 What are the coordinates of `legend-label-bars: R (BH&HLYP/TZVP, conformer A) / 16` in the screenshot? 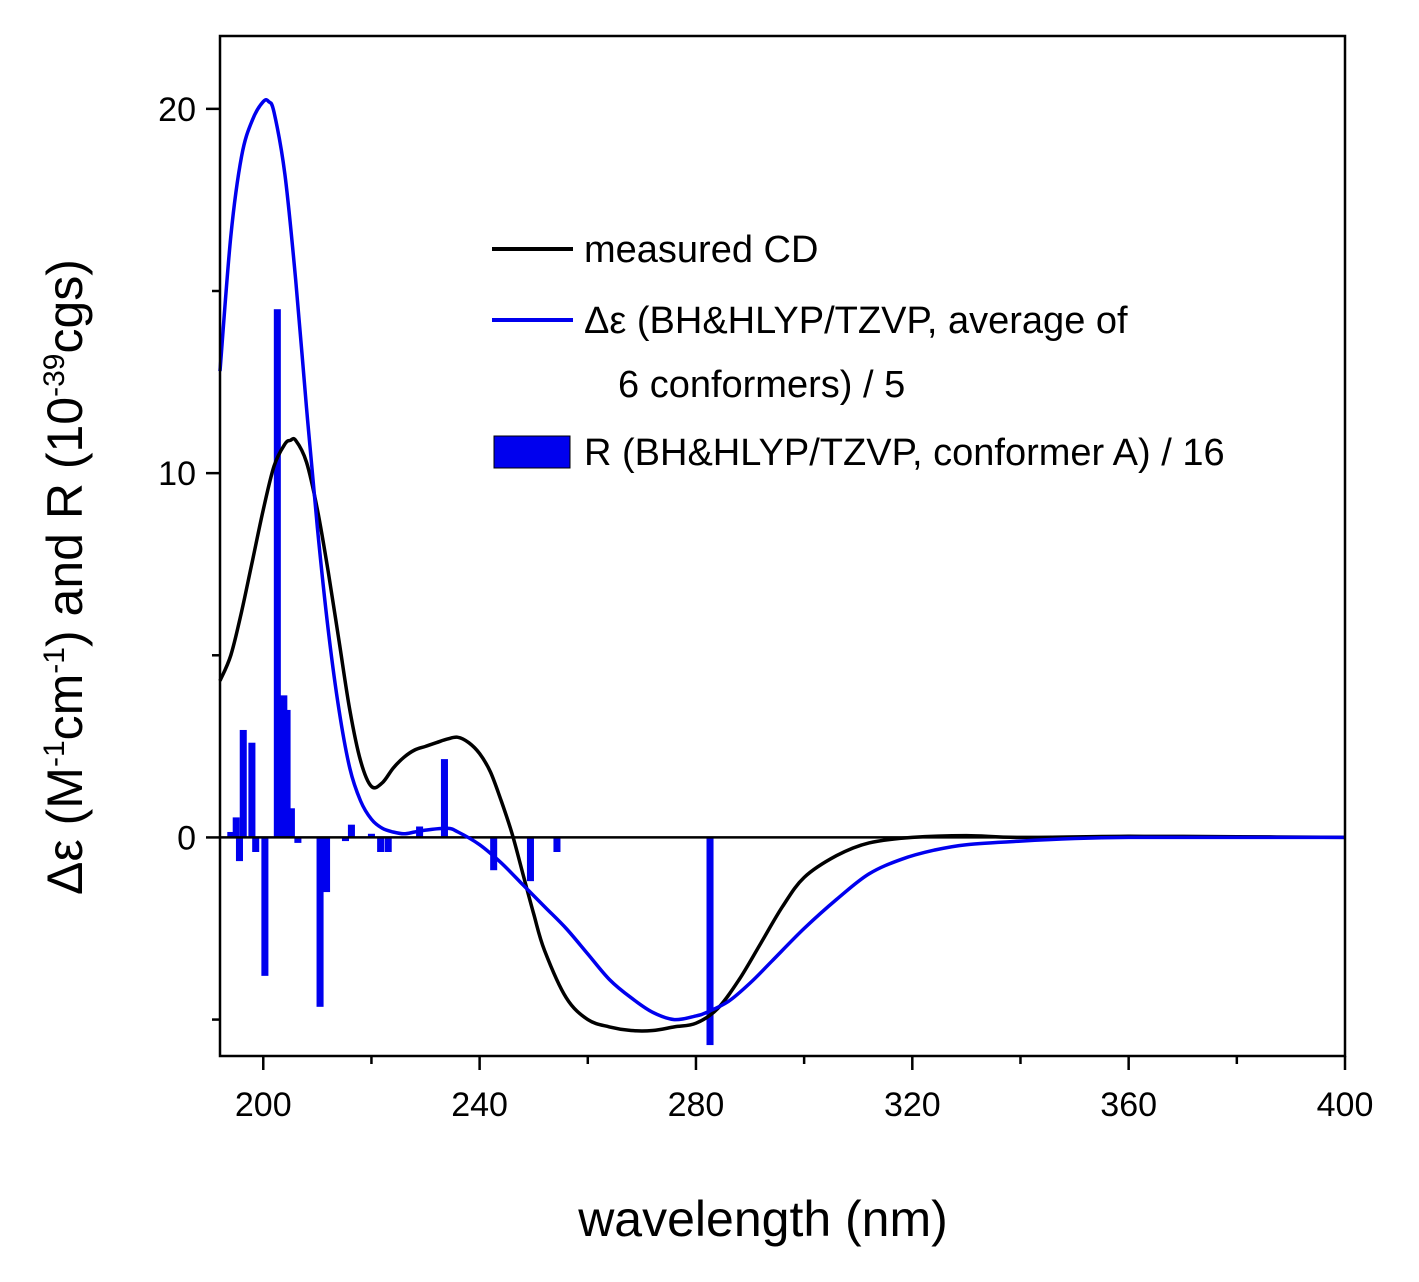 It's located at (904, 453).